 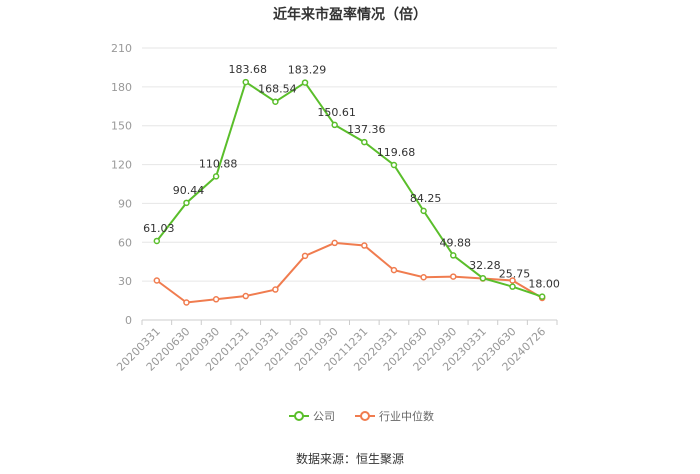 I want to click on data-label: 150.61, so click(x=336, y=112).